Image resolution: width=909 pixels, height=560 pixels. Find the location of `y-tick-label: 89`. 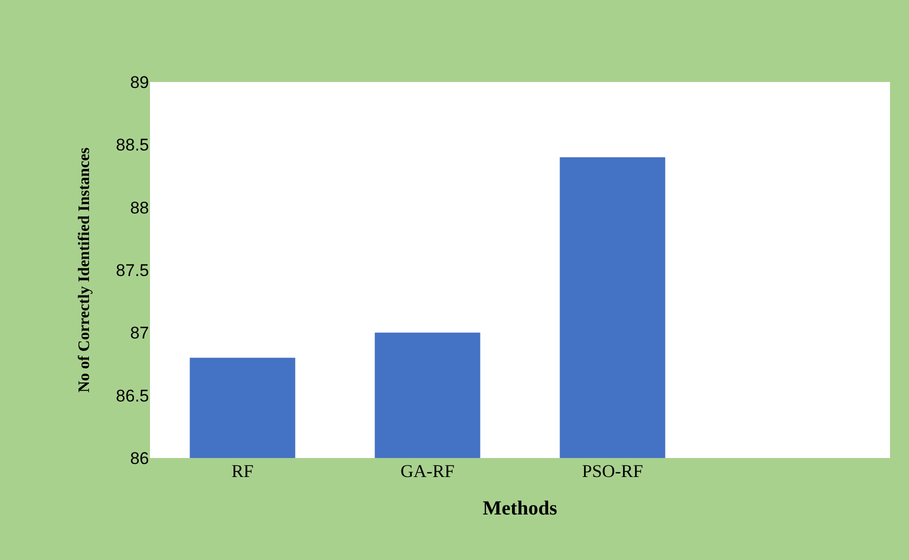

y-tick-label: 89 is located at coordinates (139, 82).